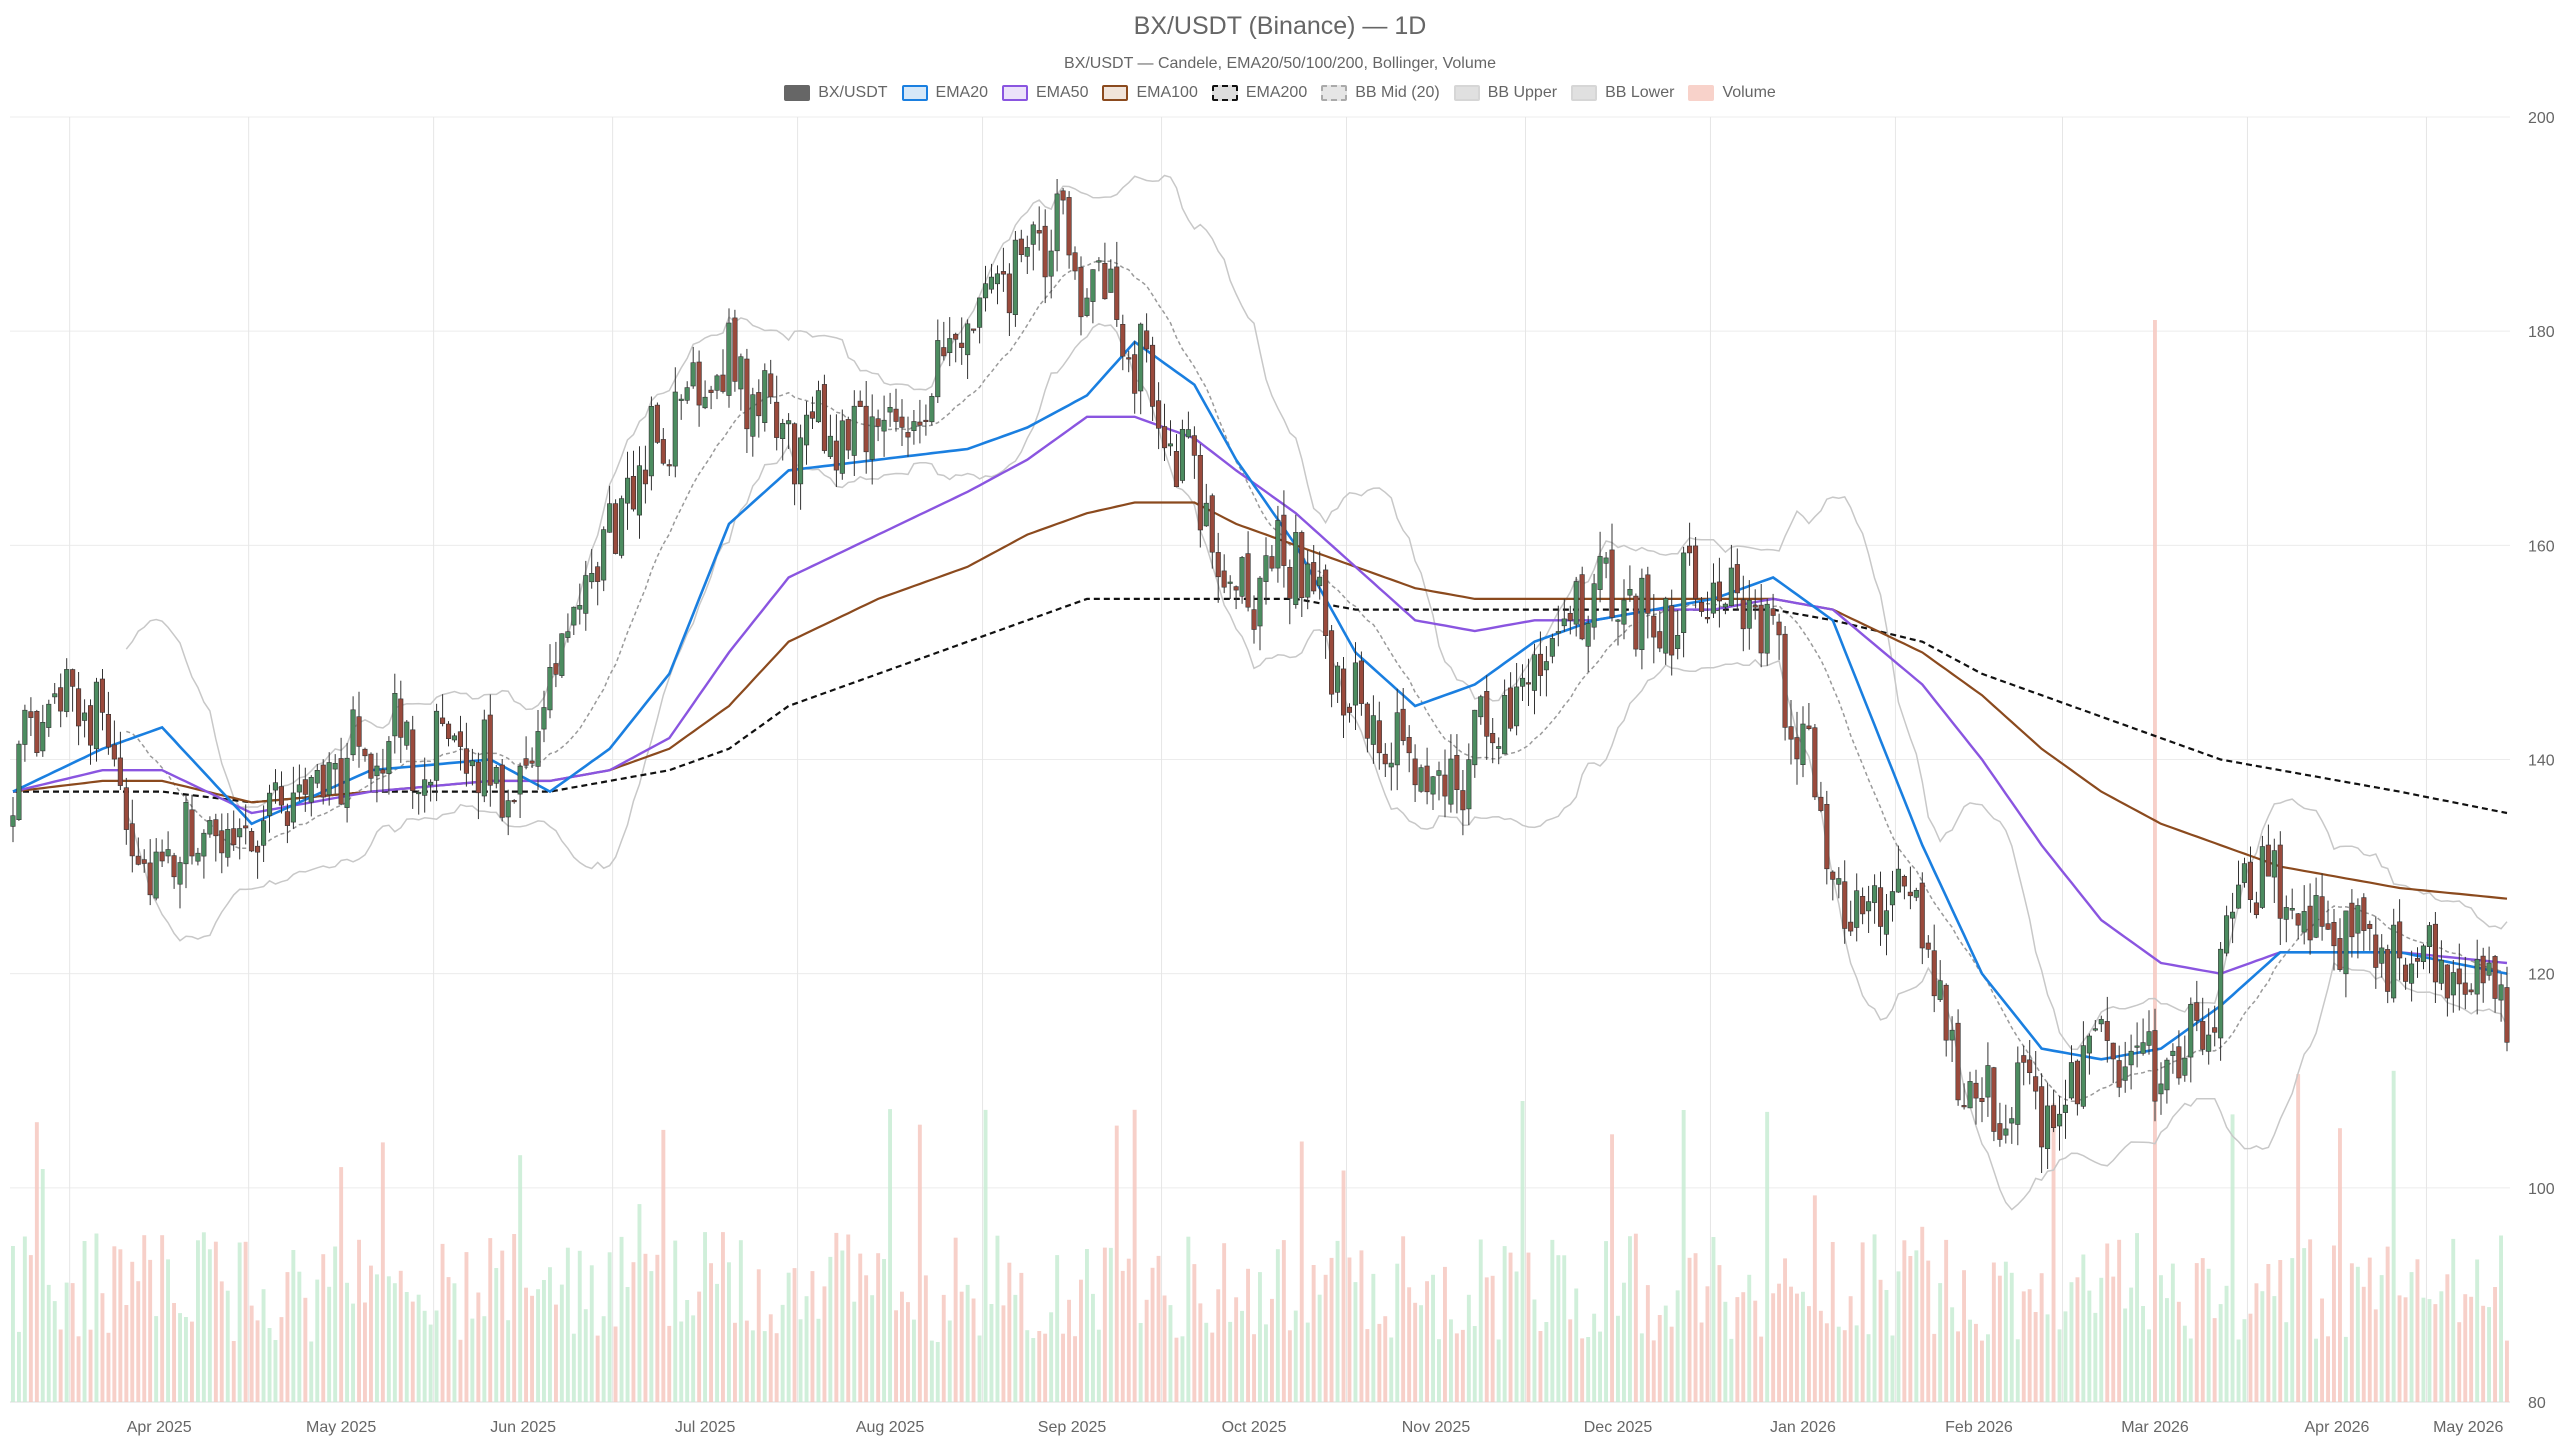  Describe the element at coordinates (797, 93) in the screenshot. I see `legend-swatch` at that location.